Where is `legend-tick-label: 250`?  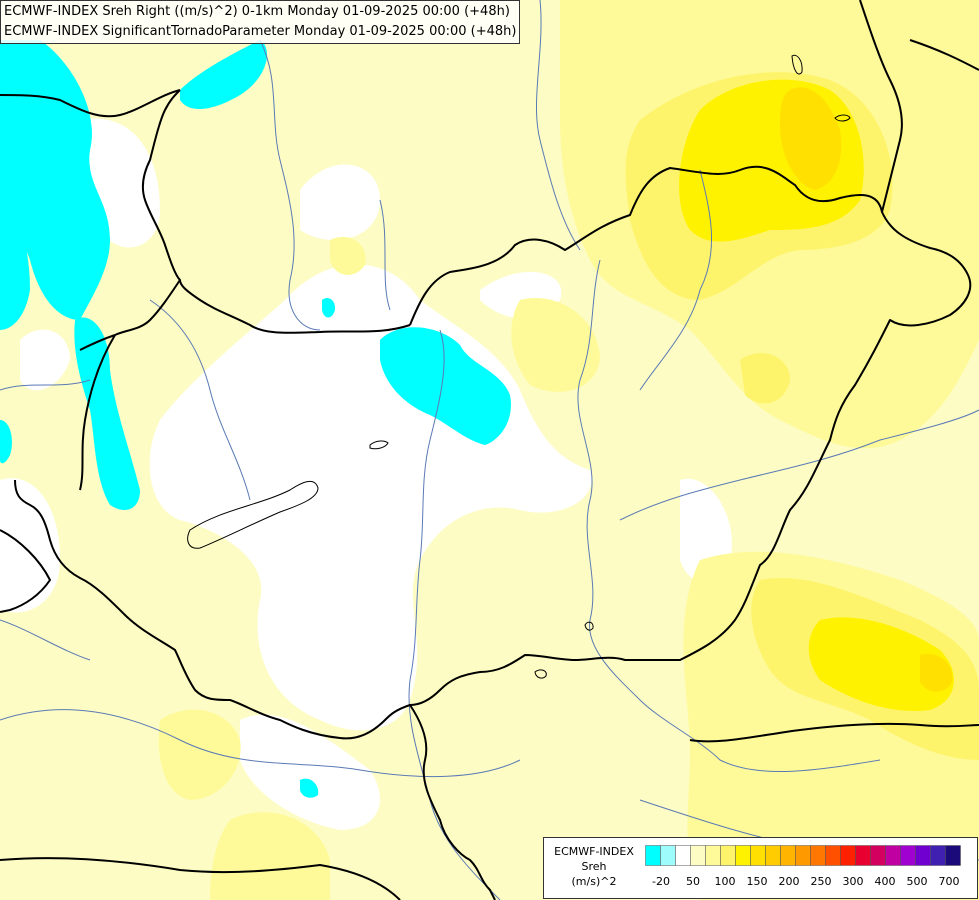 legend-tick-label: 250 is located at coordinates (821, 881).